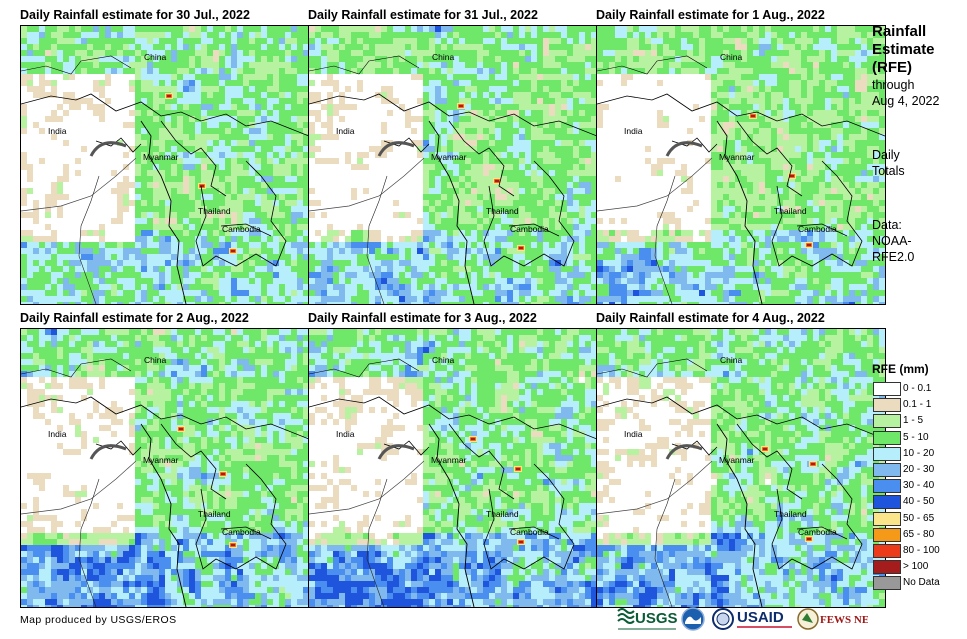  I want to click on legend-label: > 100, so click(916, 567).